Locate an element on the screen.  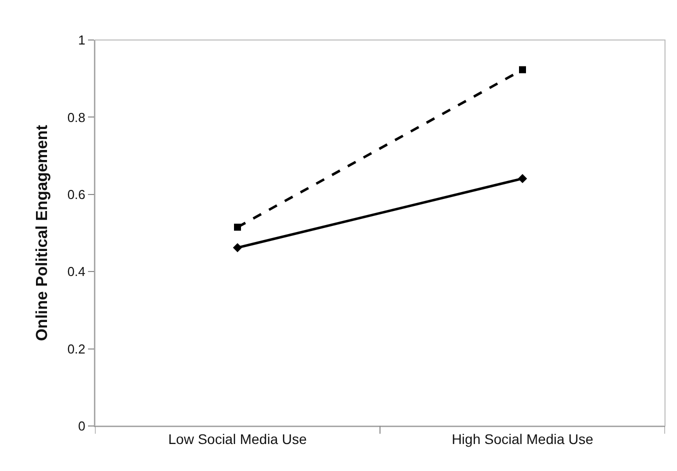
y-tick-label: 1 is located at coordinates (82, 40).